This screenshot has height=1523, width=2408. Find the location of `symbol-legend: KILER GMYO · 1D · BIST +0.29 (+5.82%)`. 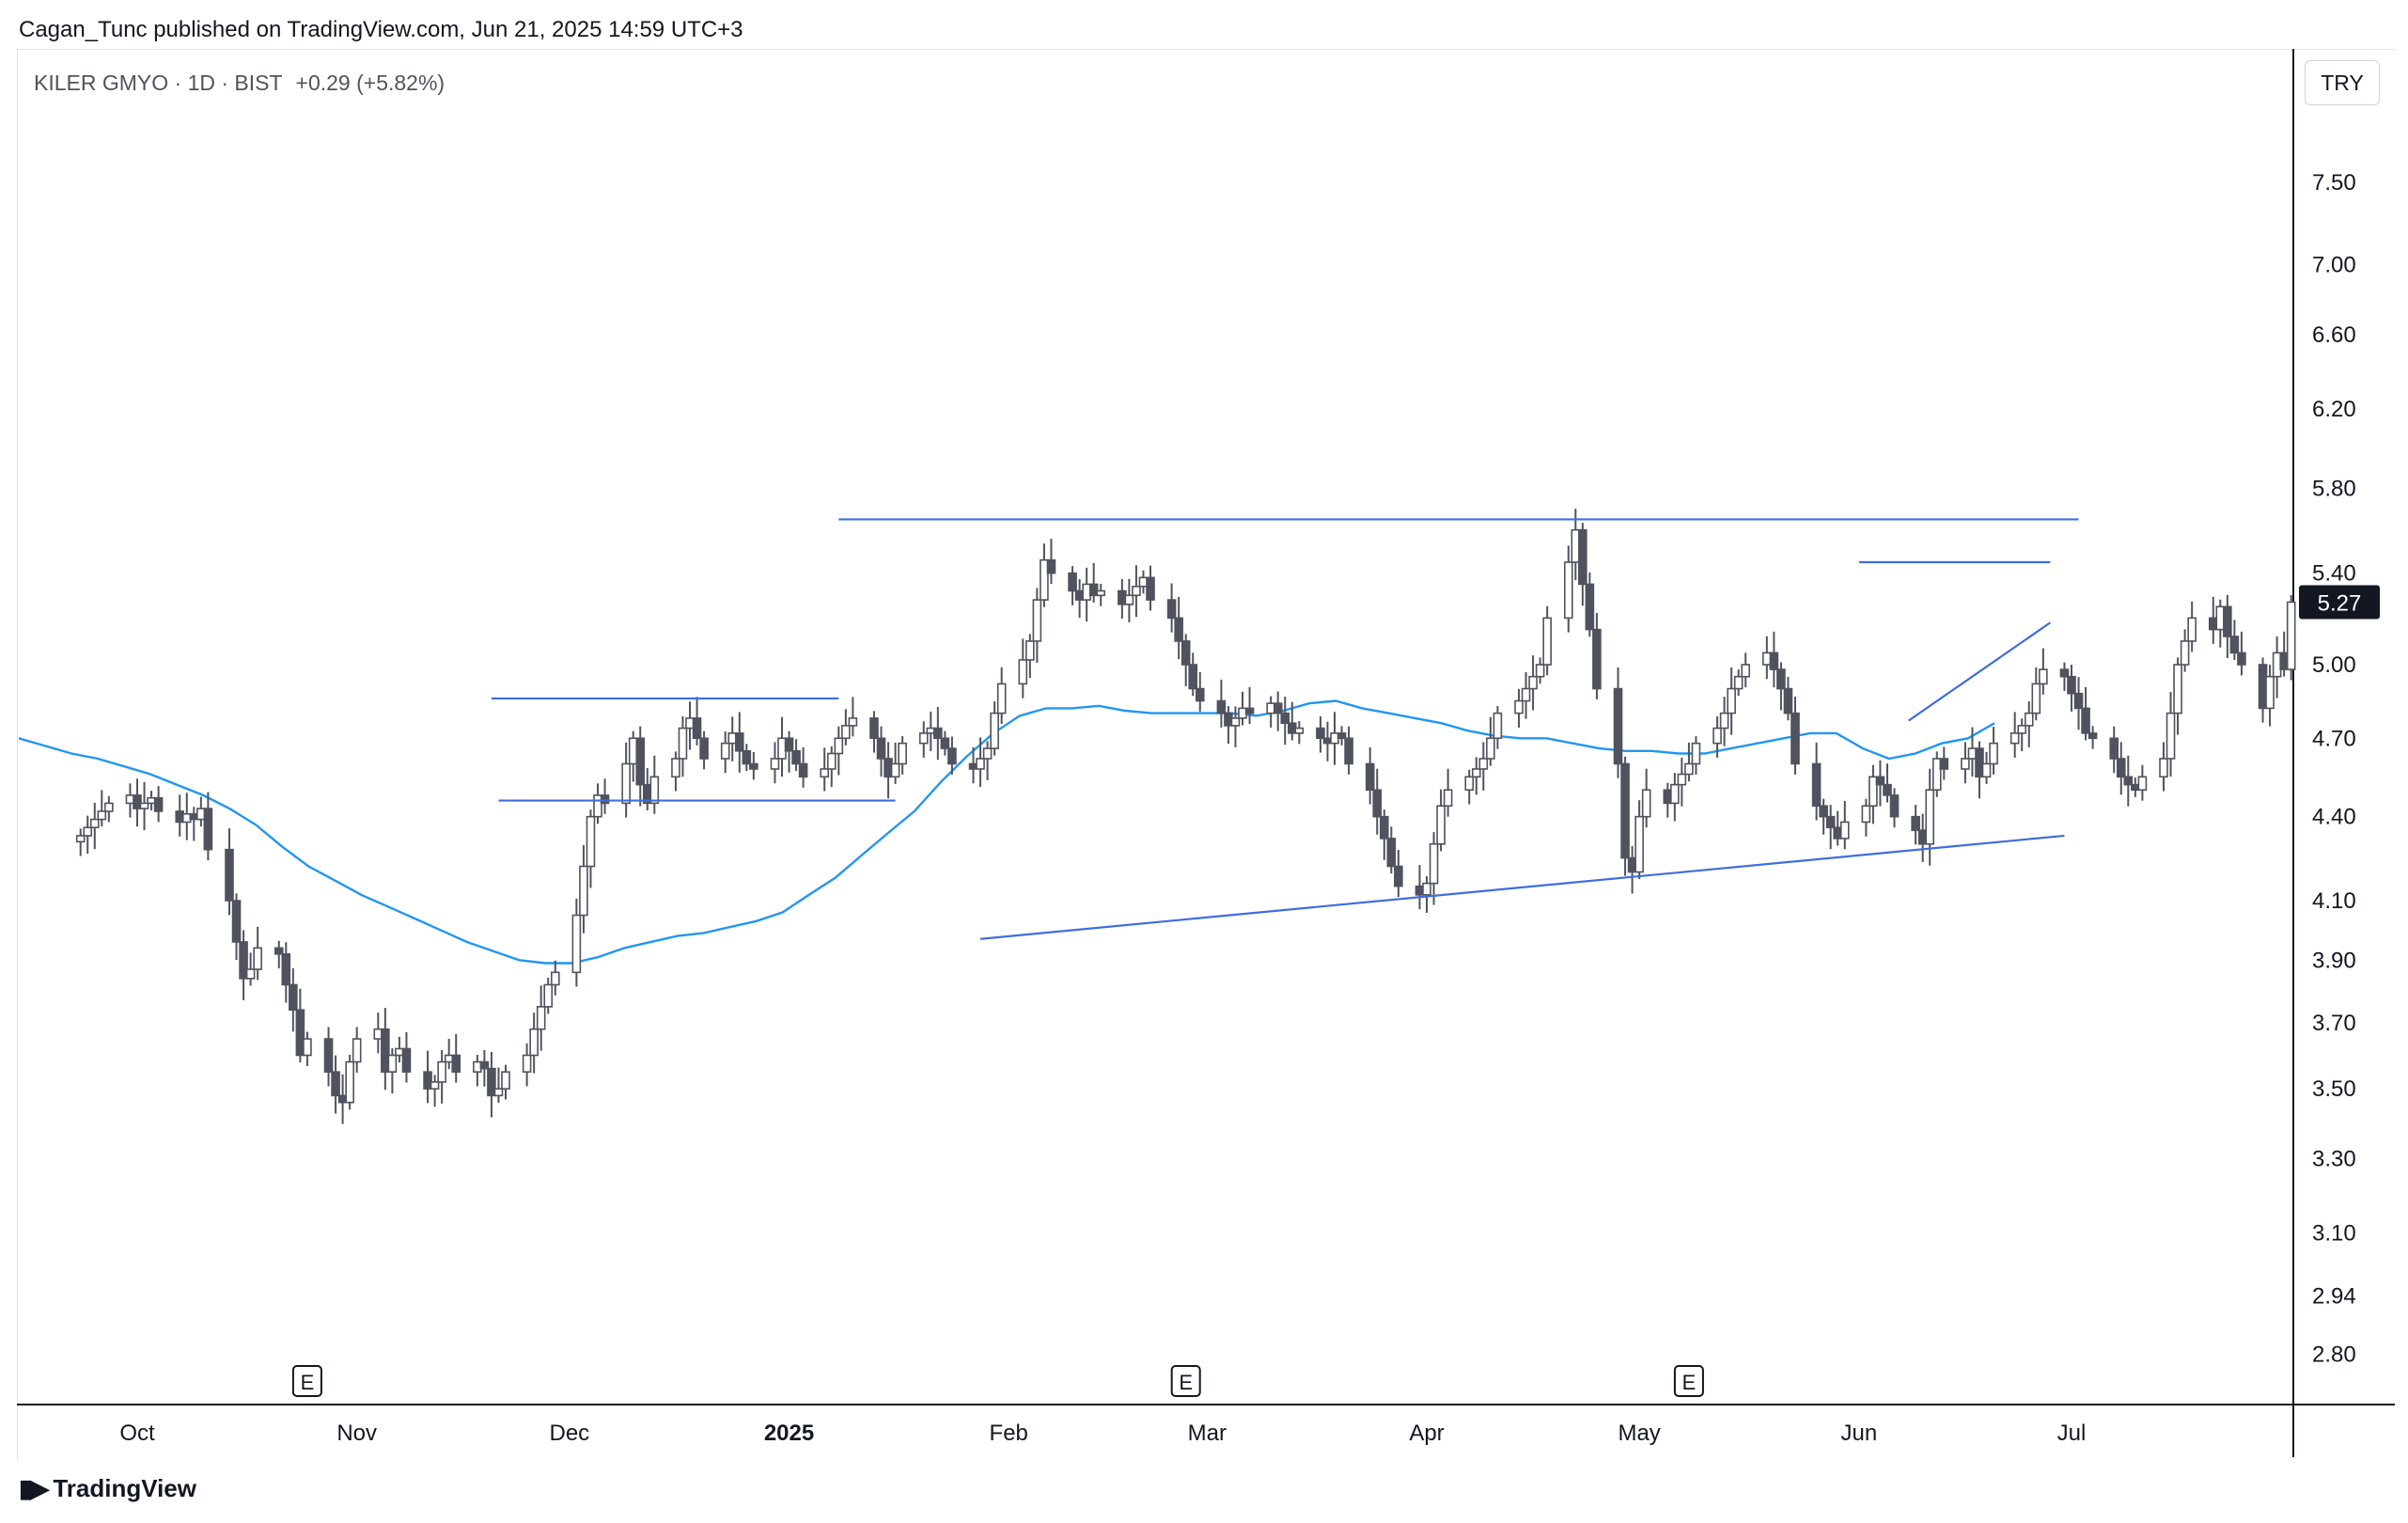

symbol-legend: KILER GMYO · 1D · BIST +0.29 (+5.82%) is located at coordinates (239, 83).